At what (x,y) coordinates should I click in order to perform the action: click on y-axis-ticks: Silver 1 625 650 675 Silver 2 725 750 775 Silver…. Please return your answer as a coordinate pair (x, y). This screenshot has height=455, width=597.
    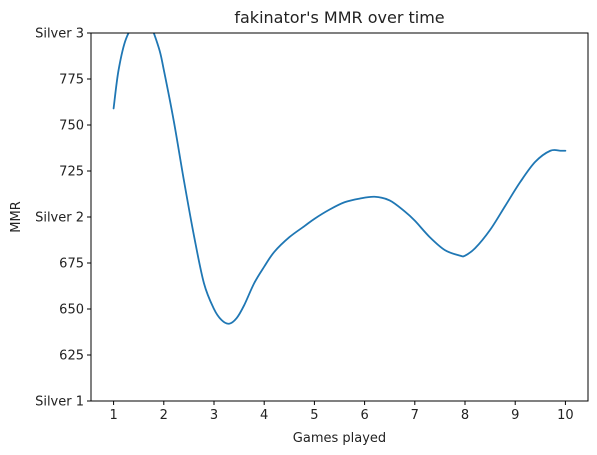
    Looking at the image, I should click on (63, 218).